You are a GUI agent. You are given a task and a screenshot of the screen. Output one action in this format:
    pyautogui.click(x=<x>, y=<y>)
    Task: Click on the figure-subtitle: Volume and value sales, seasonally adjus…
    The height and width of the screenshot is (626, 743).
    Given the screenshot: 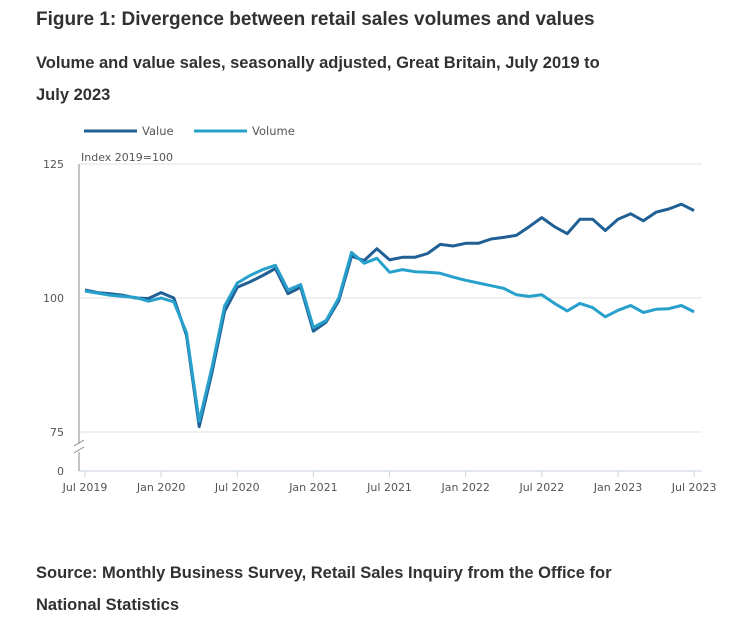 What is the action you would take?
    pyautogui.click(x=318, y=79)
    